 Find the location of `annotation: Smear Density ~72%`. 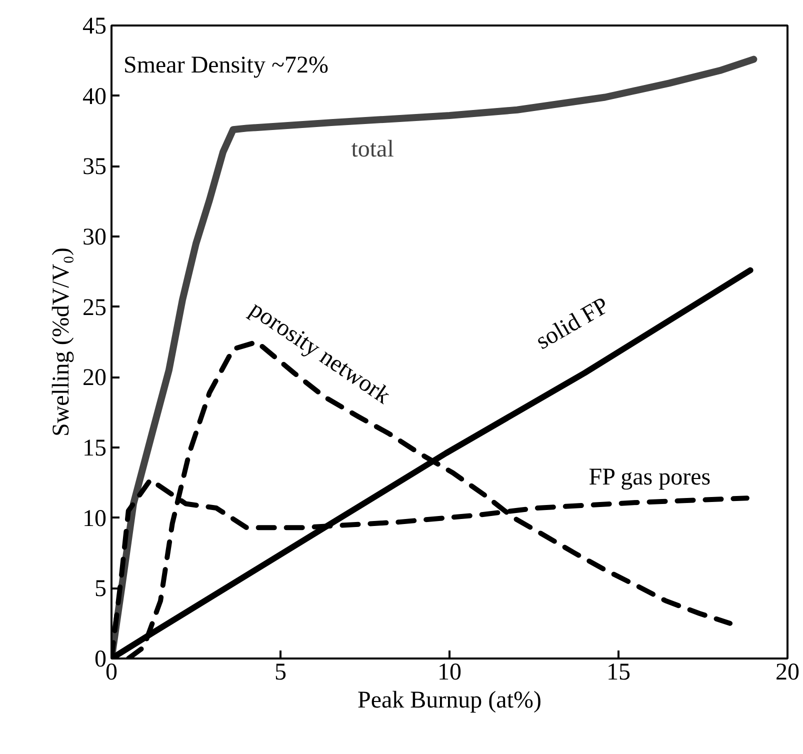

annotation: Smear Density ~72% is located at coordinates (226, 65).